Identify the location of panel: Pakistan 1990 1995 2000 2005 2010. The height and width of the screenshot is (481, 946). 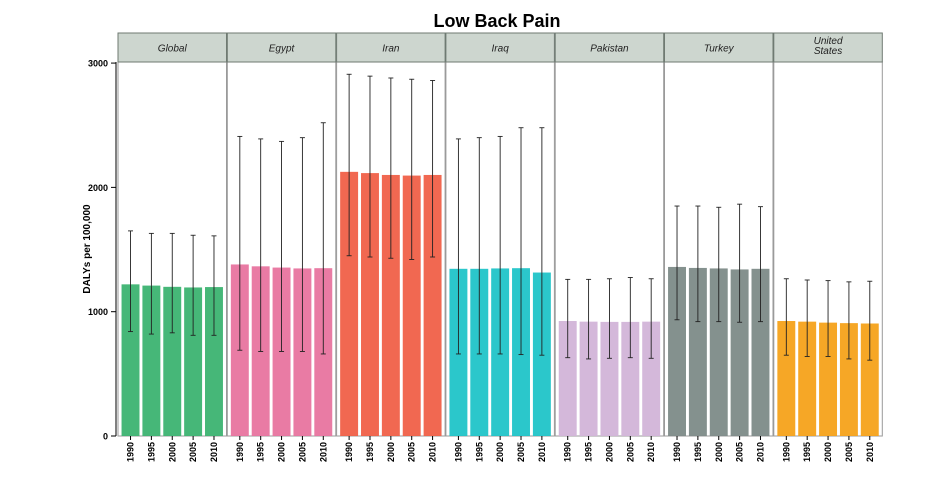
(609, 247).